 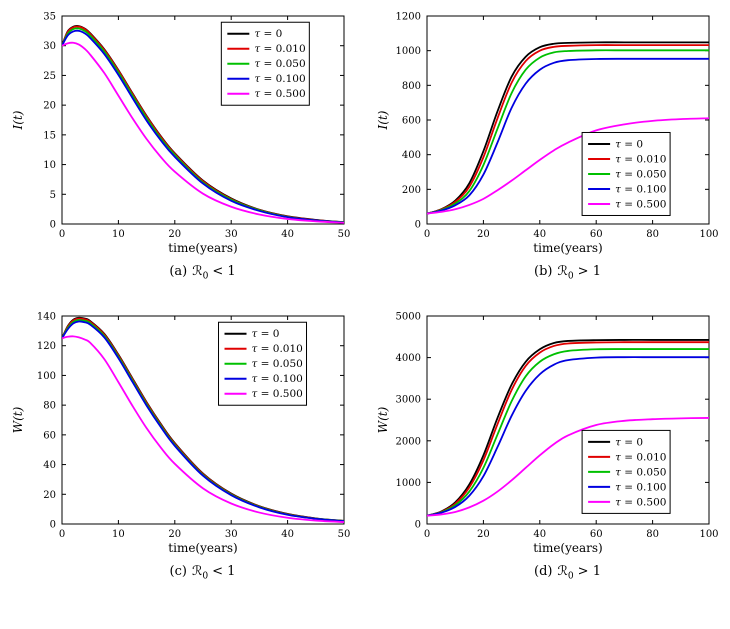 I want to click on caption-c-r0-symbol: ℛ, so click(x=197, y=571).